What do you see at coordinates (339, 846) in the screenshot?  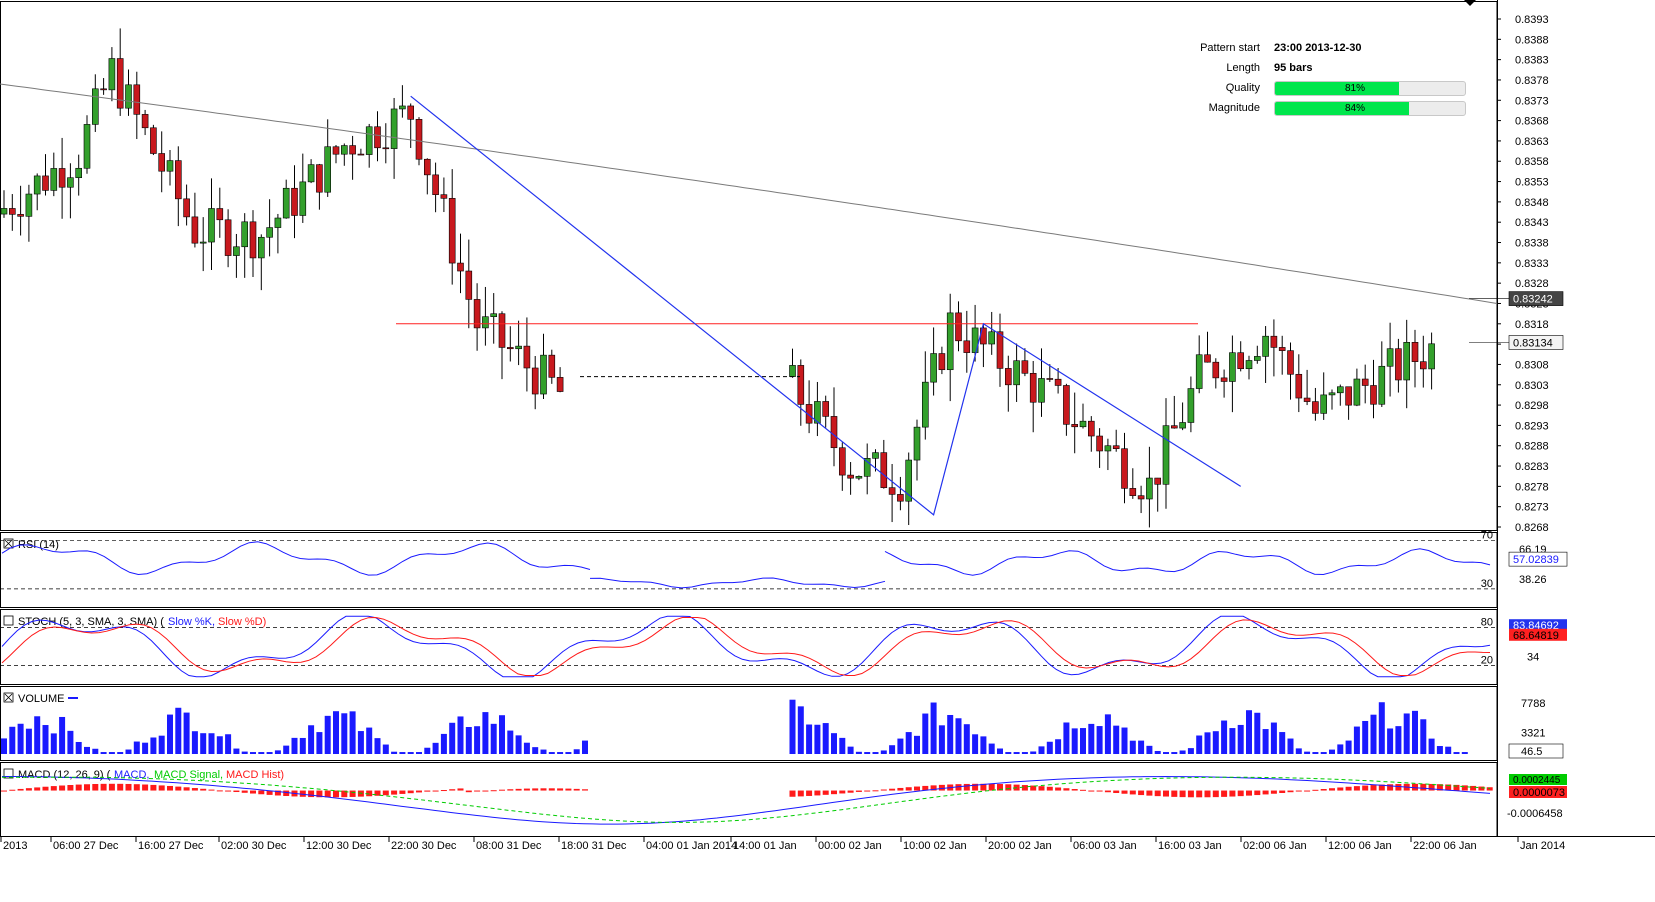 I see `time-tick-label: 12:00 30 Dec` at bounding box center [339, 846].